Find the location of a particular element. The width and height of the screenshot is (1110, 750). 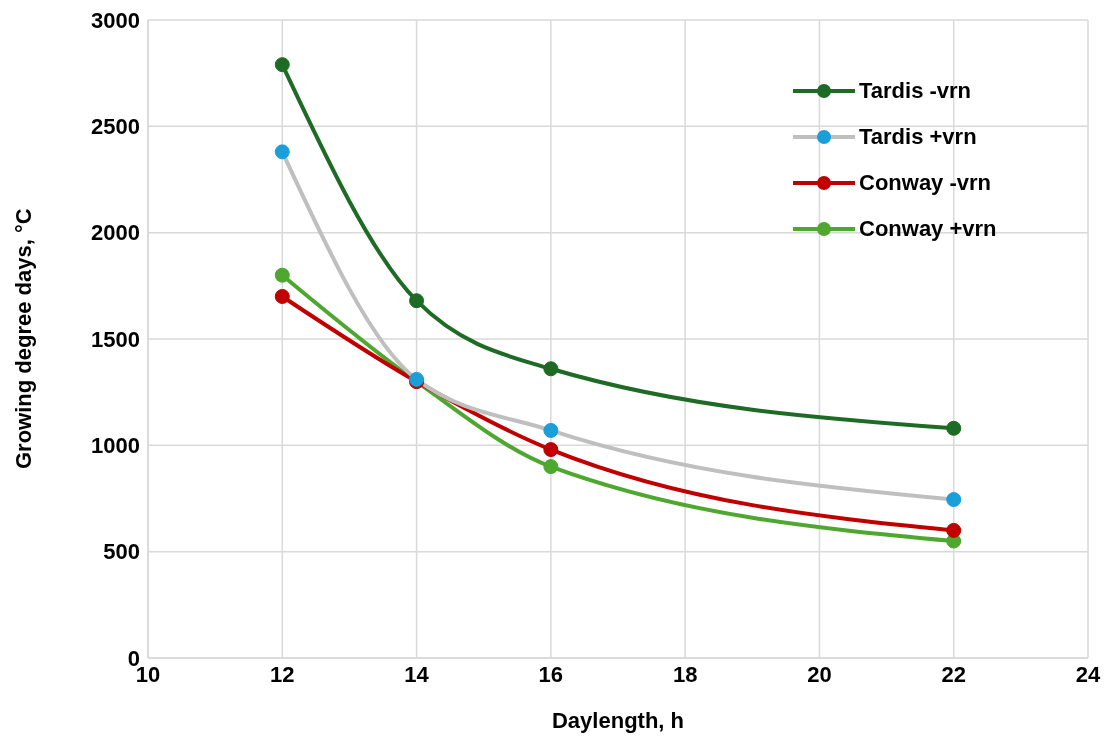

x-tick-label: 18 is located at coordinates (685, 674).